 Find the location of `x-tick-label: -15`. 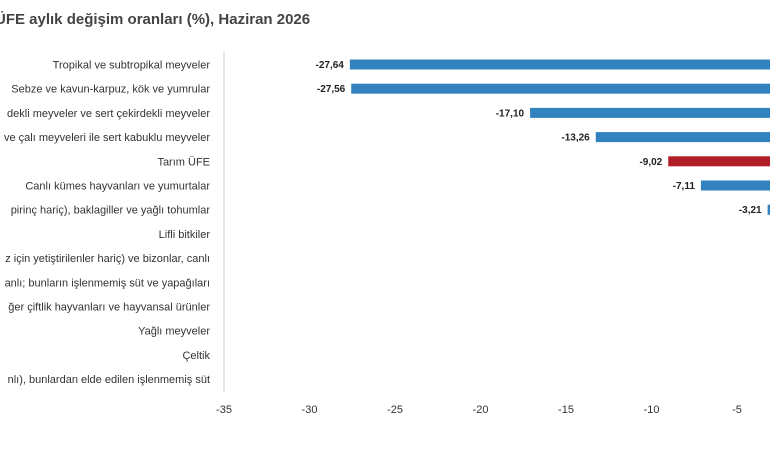

x-tick-label: -15 is located at coordinates (566, 410).